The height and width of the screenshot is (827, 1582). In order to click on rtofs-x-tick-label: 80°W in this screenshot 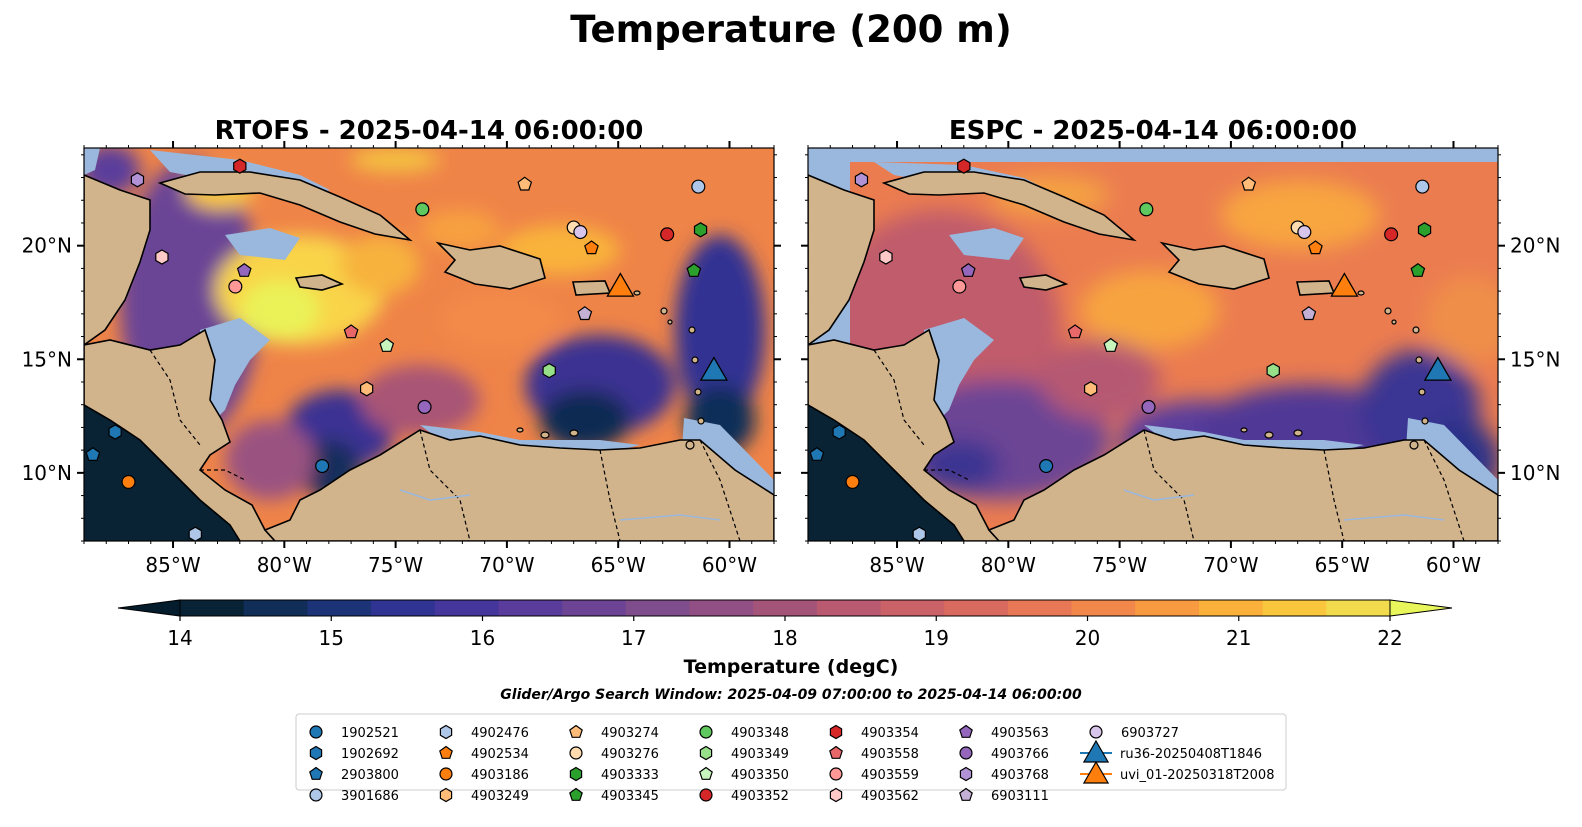, I will do `click(284, 565)`.